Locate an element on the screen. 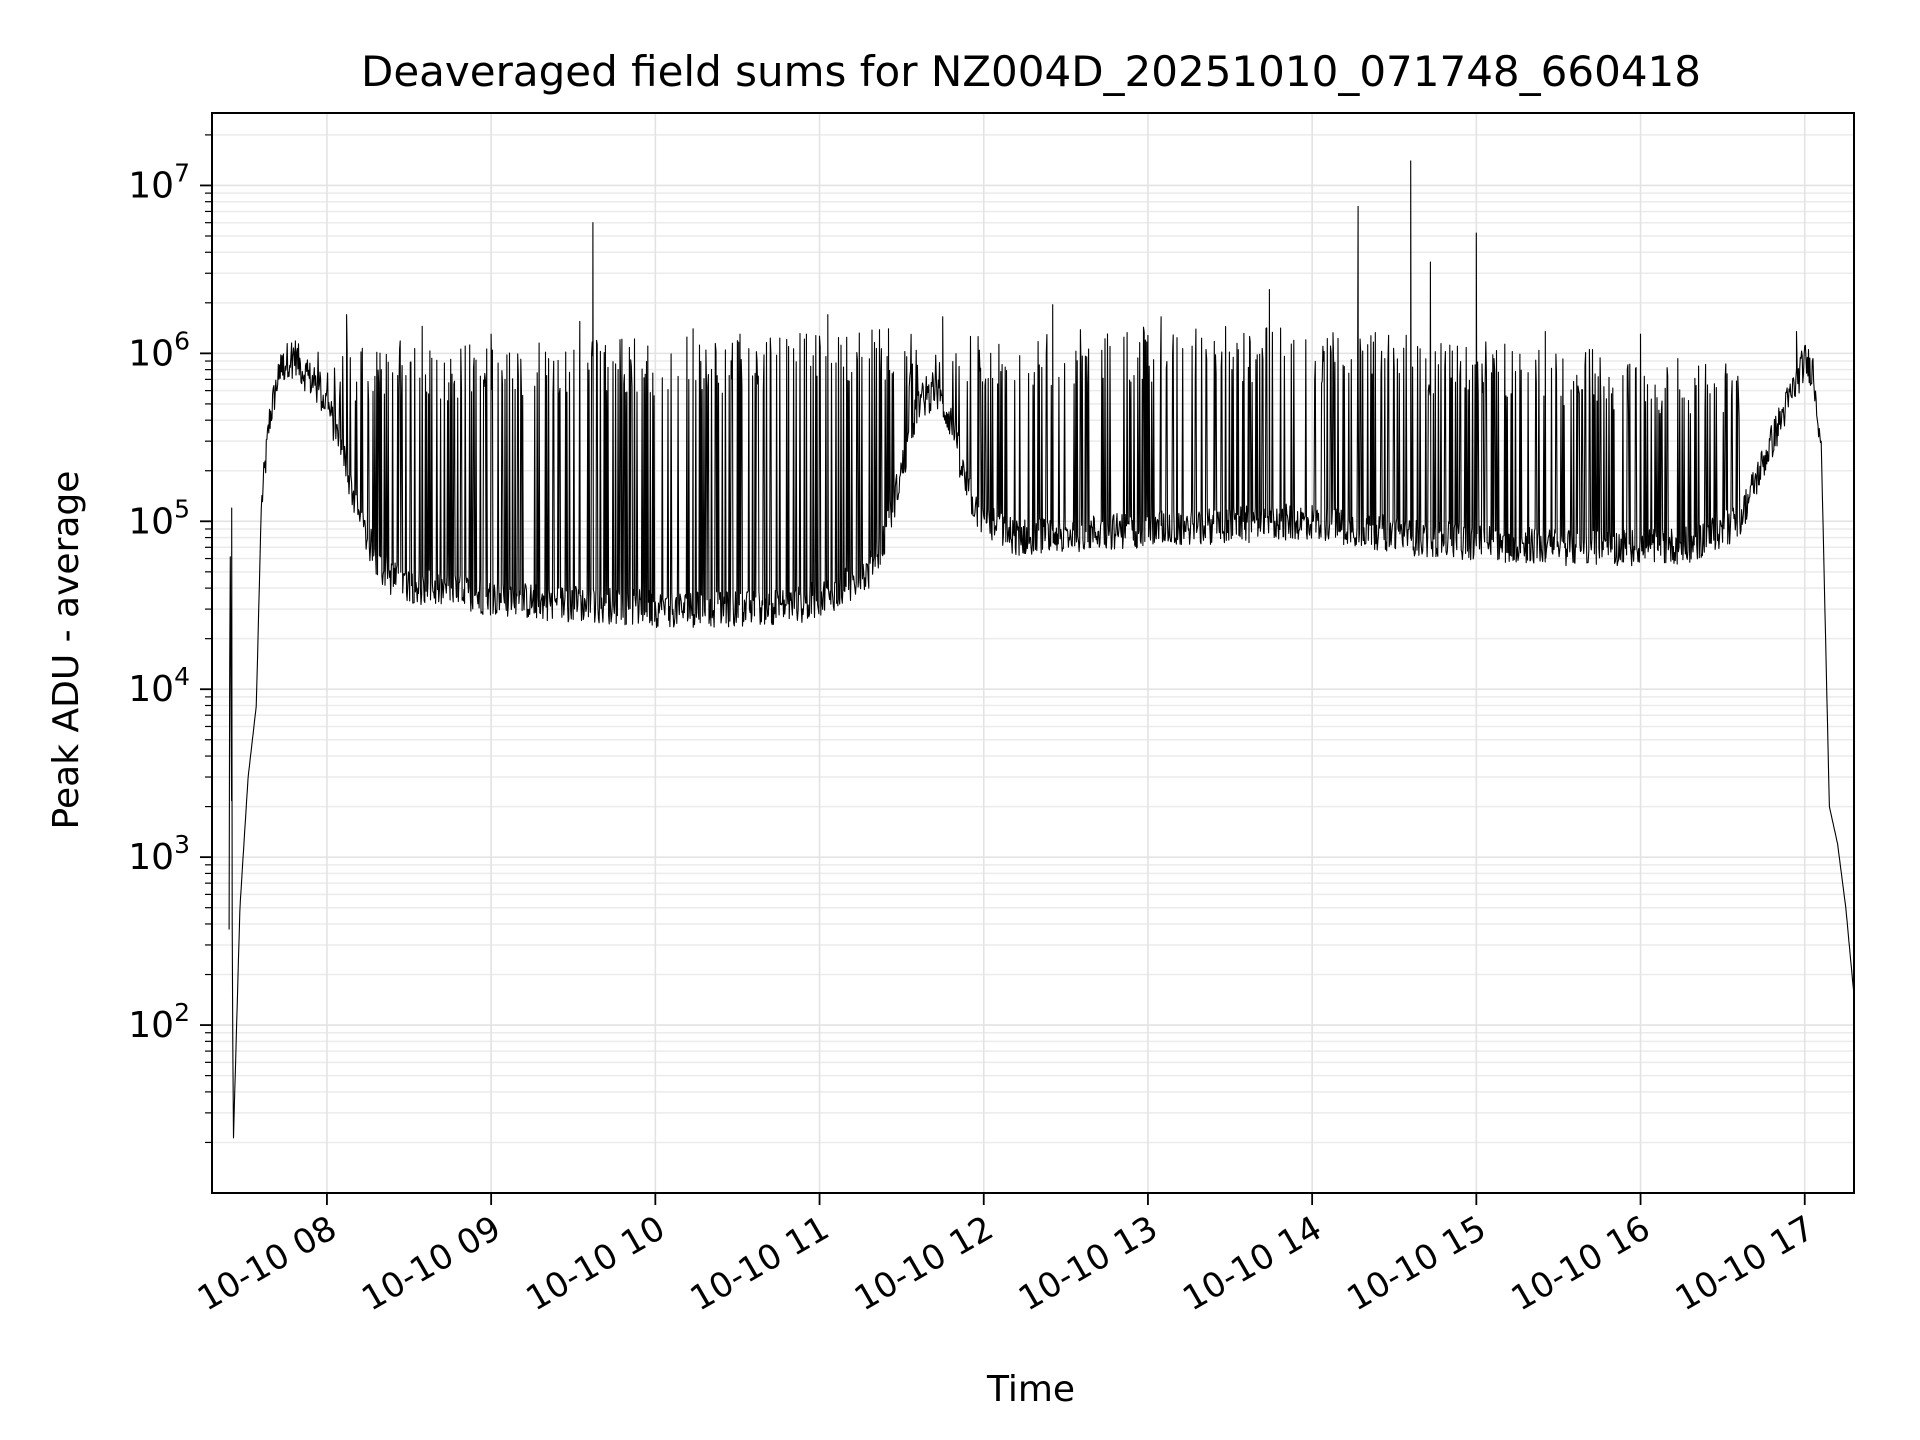  x-tick-label: 10-10 13 is located at coordinates (1088, 1263).